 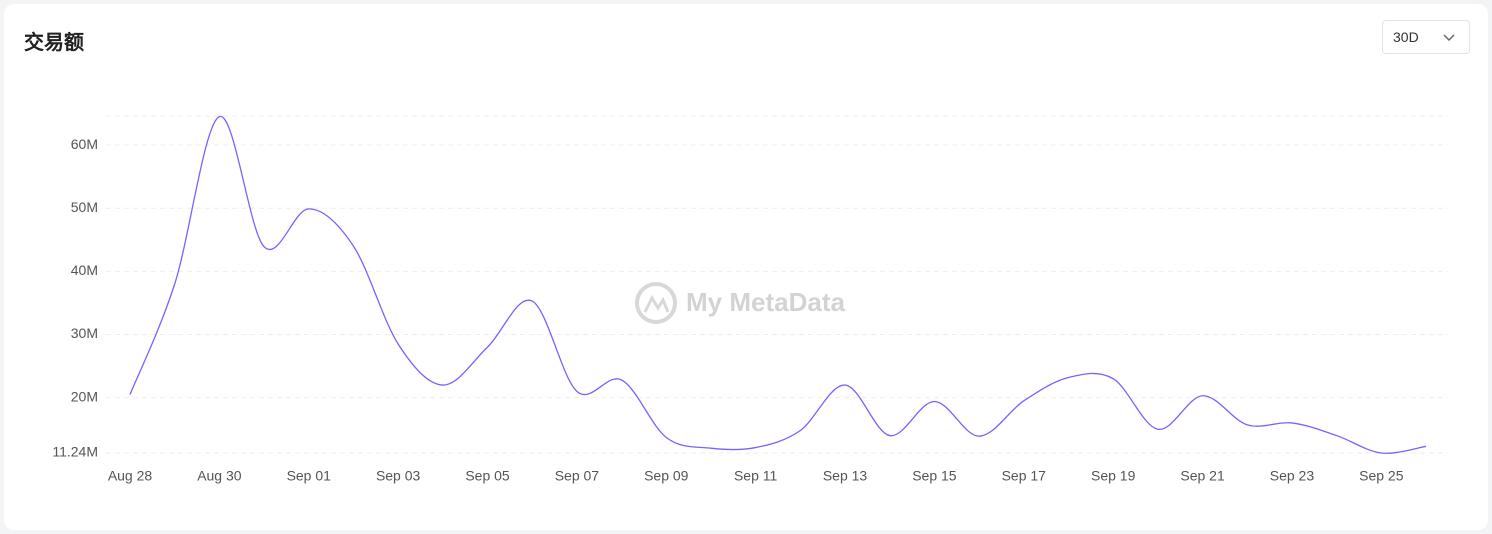 What do you see at coordinates (1113, 476) in the screenshot?
I see `x-tick-label: Sep 19` at bounding box center [1113, 476].